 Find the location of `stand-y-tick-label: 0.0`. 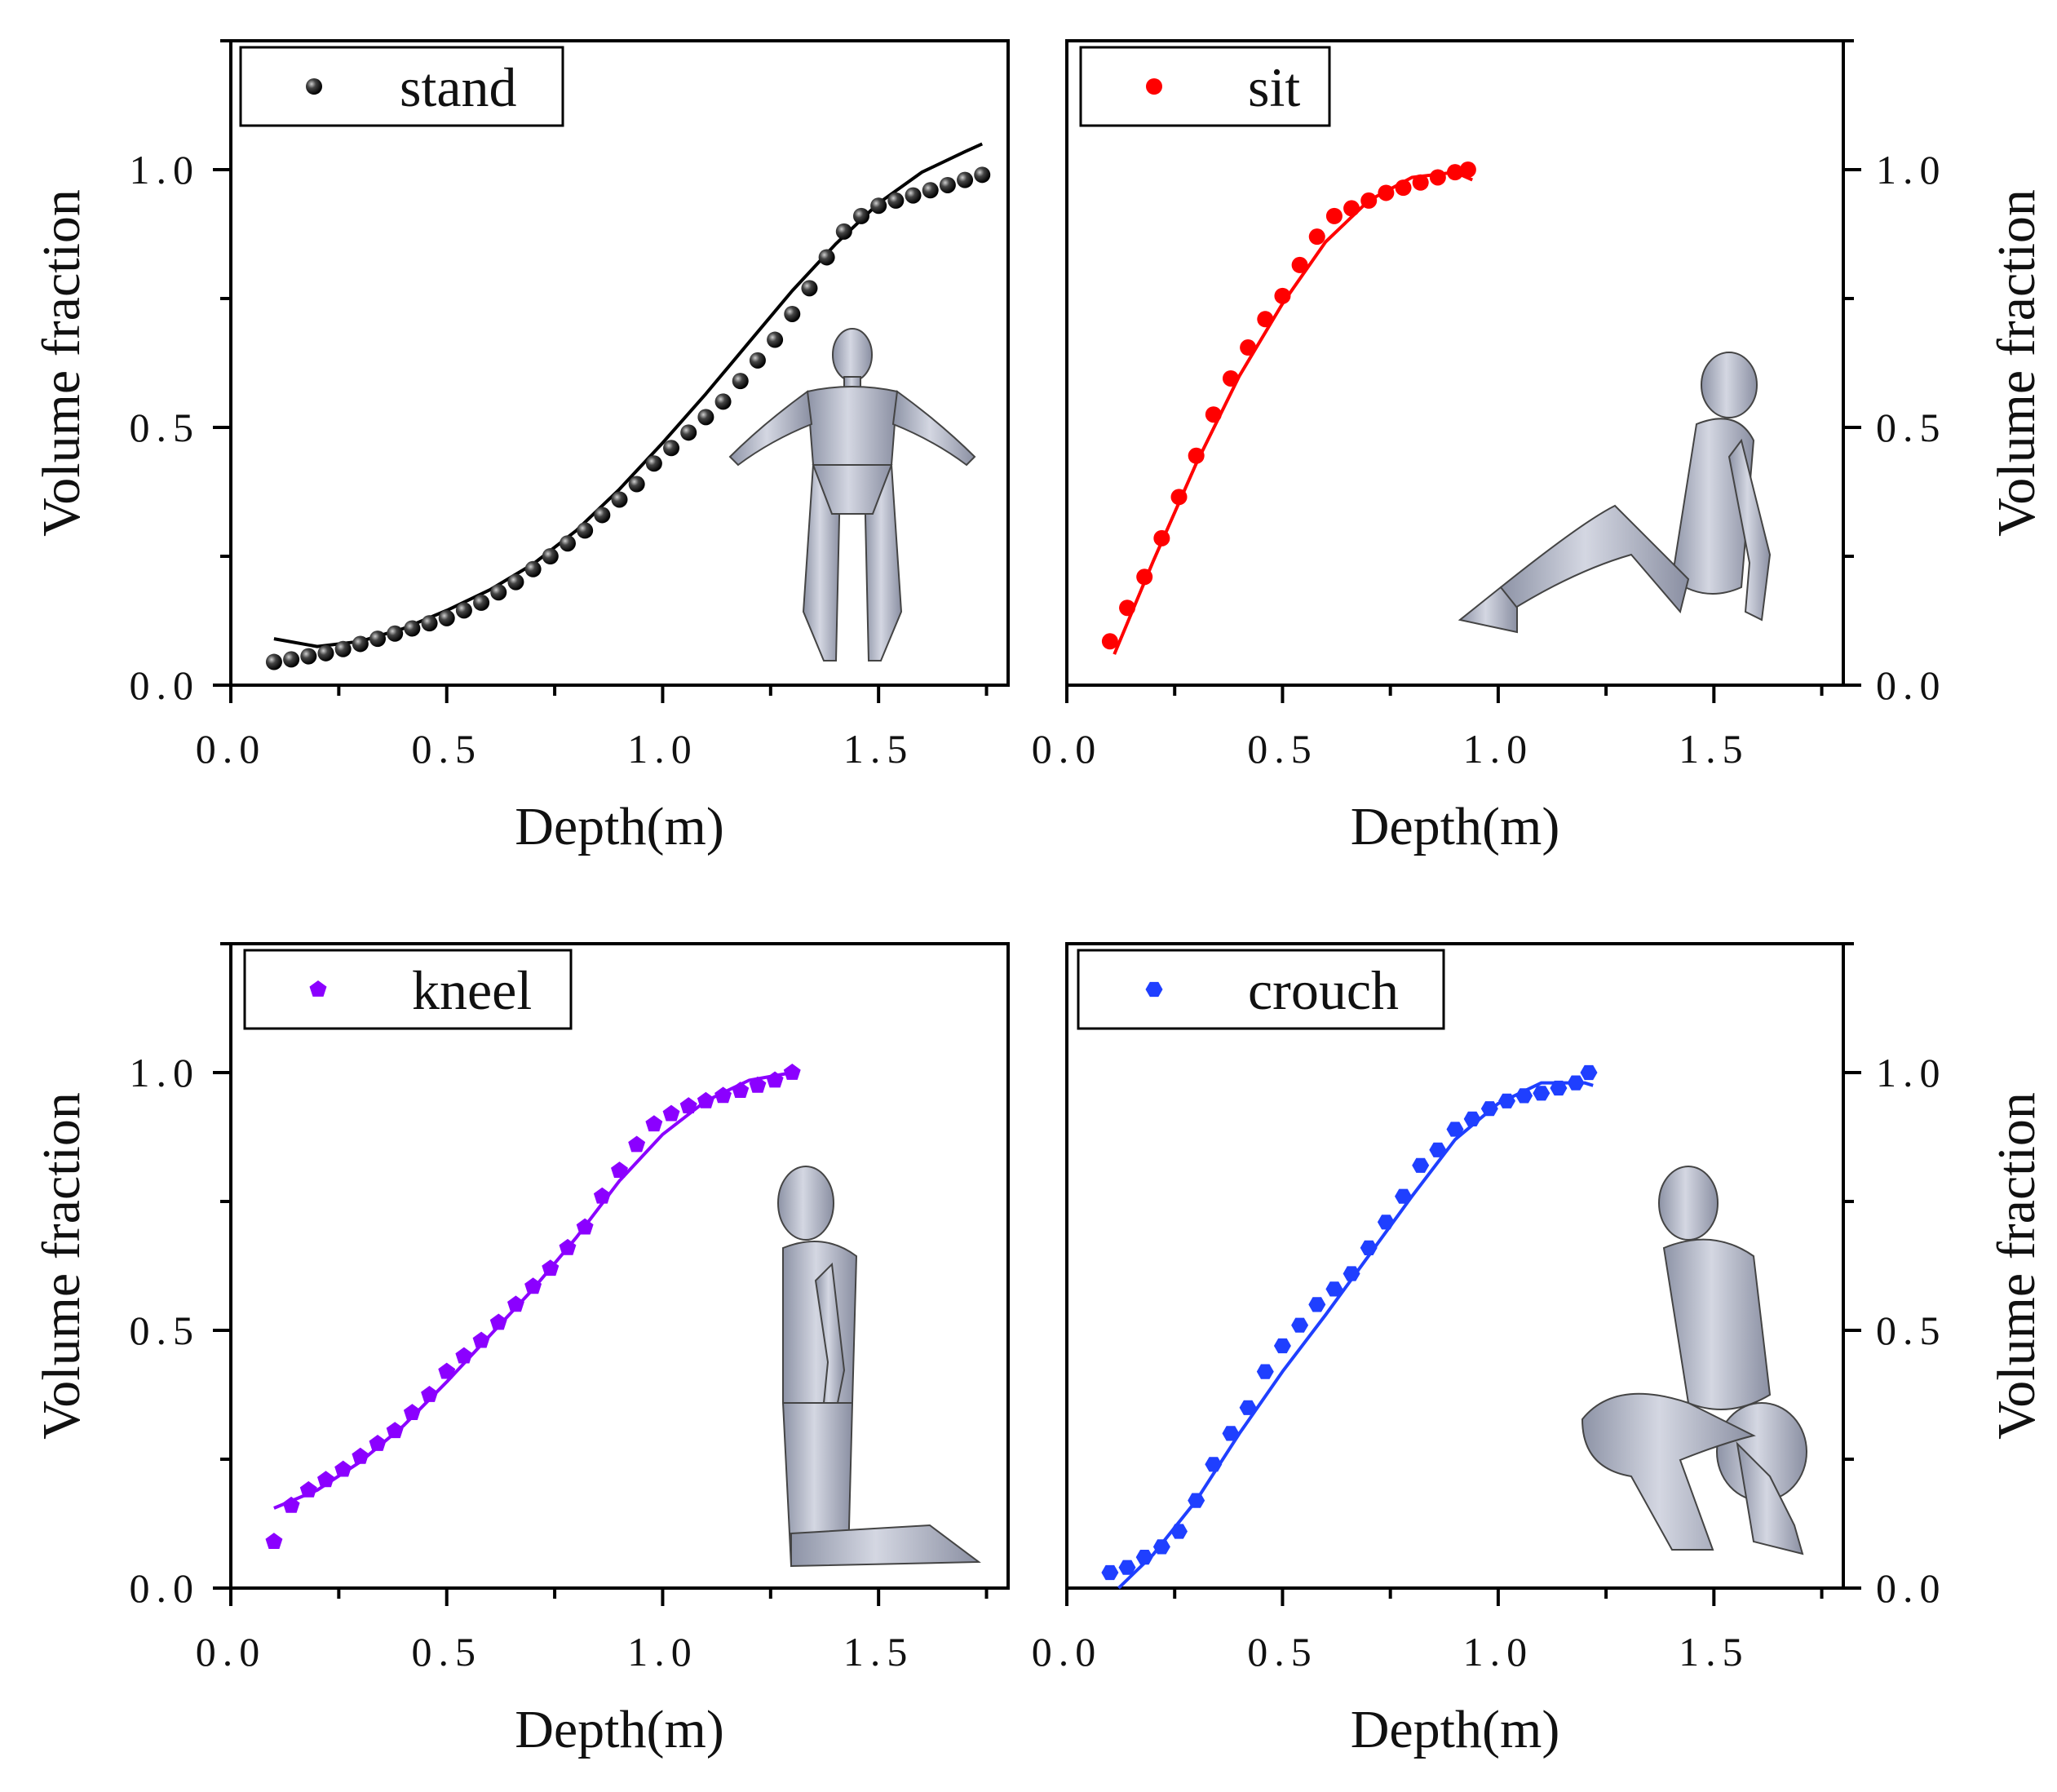

stand-y-tick-label: 0.0 is located at coordinates (165, 685).